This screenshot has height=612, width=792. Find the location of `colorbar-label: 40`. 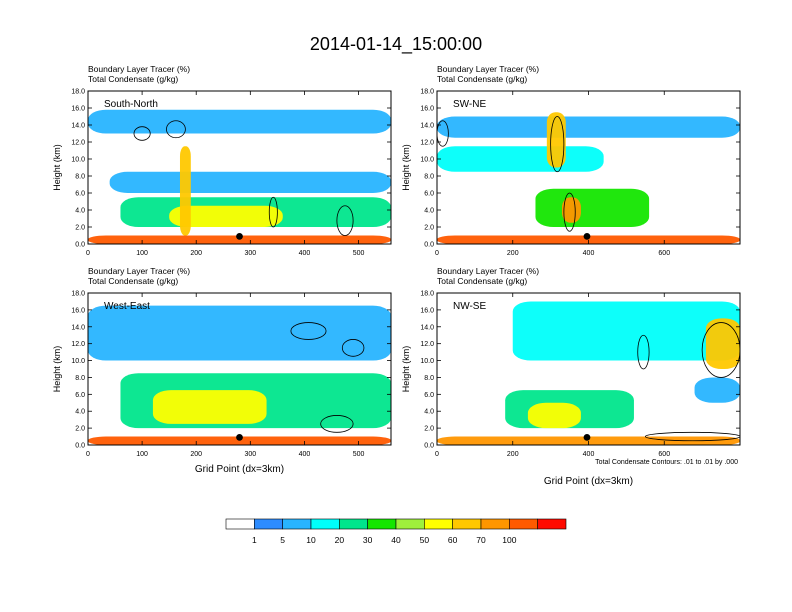

colorbar-label: 40 is located at coordinates (396, 540).